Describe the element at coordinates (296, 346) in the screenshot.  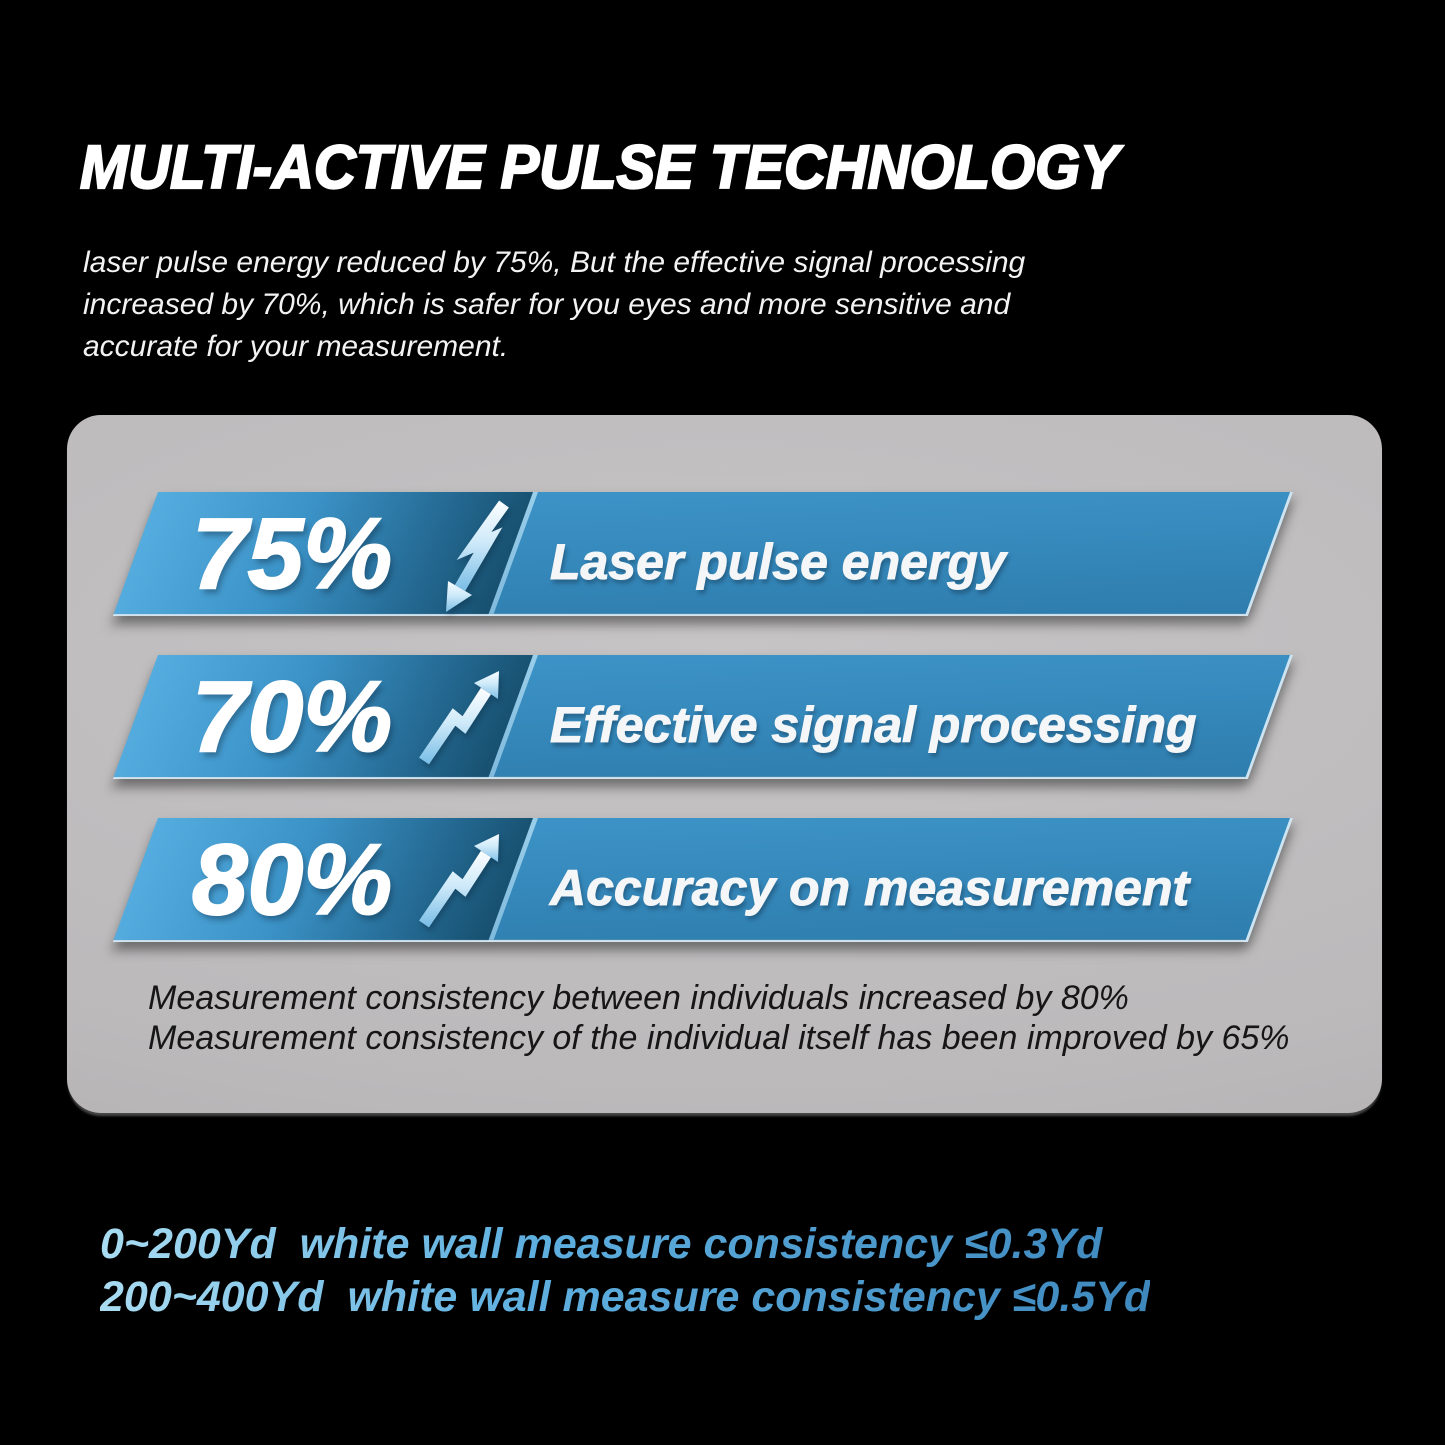
I see `intro-line: accurate for your measurement.` at that location.